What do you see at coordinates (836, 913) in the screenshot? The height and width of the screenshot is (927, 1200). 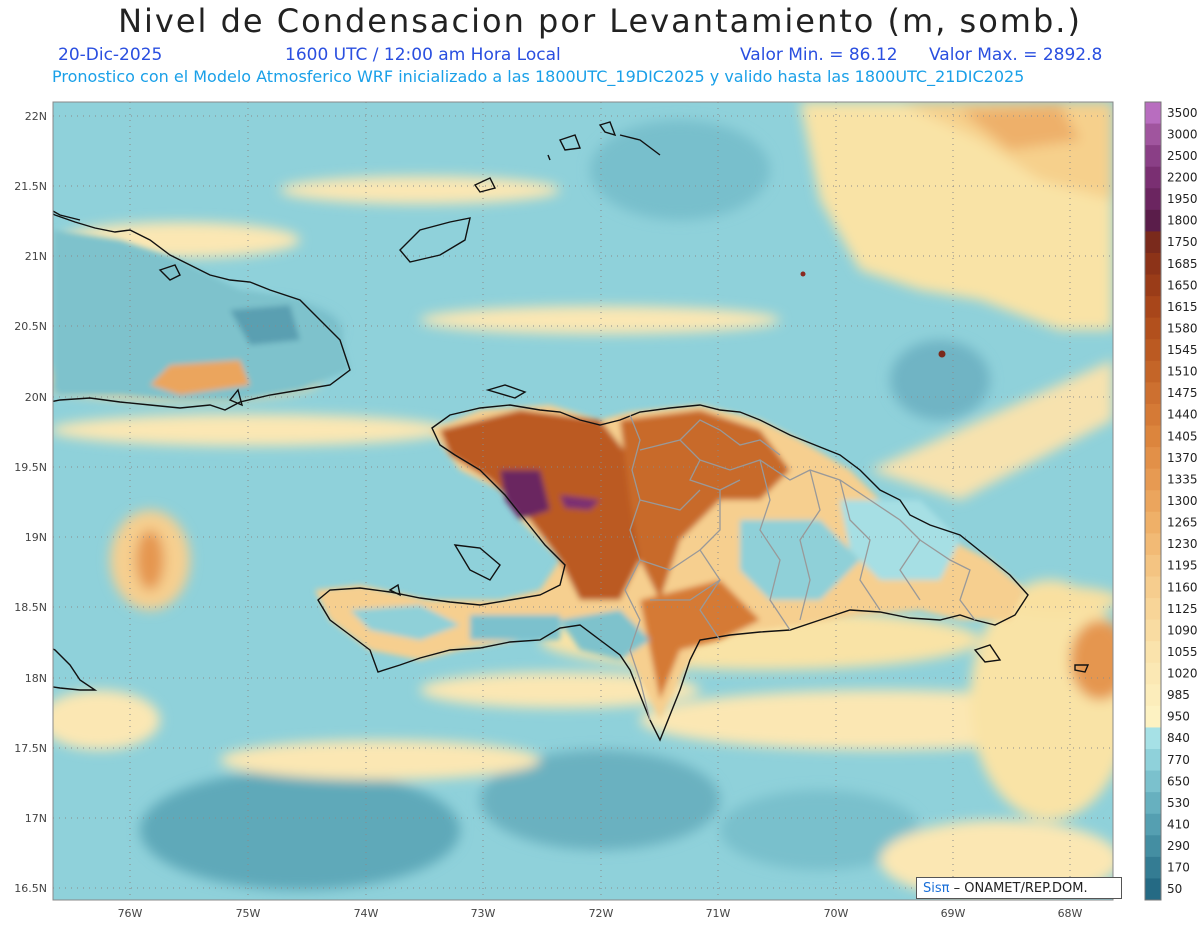 I see `lon-label: 70W` at bounding box center [836, 913].